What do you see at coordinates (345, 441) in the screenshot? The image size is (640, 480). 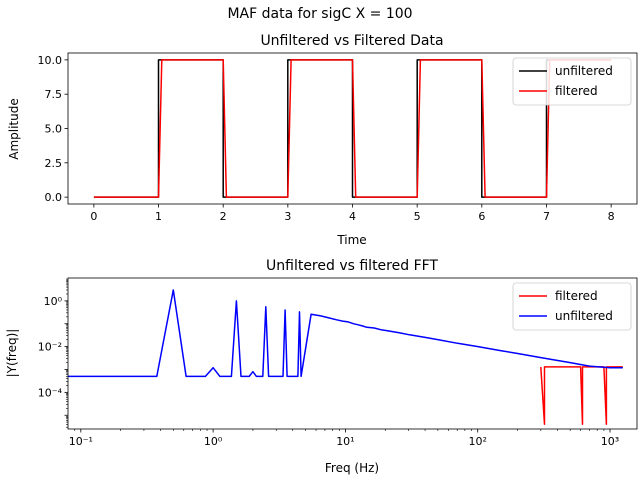 I see `x-tick-label: 10¹` at bounding box center [345, 441].